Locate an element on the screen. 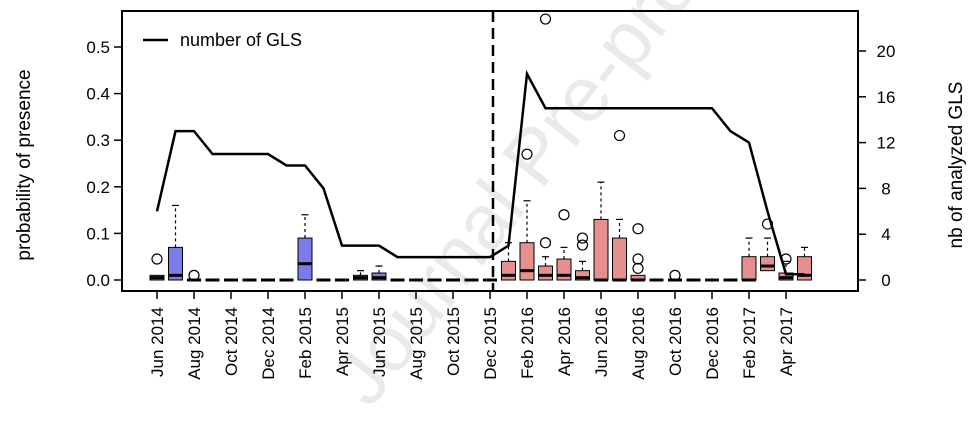 This screenshot has height=423, width=977. box-jun-2016 is located at coordinates (601, 231).